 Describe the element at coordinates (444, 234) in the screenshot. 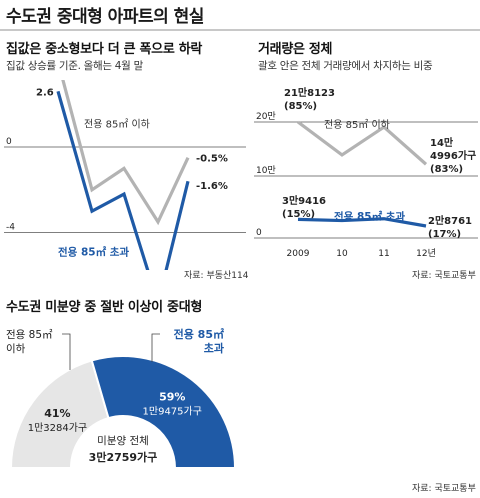

I see `data-label-end-large: (17%)` at that location.